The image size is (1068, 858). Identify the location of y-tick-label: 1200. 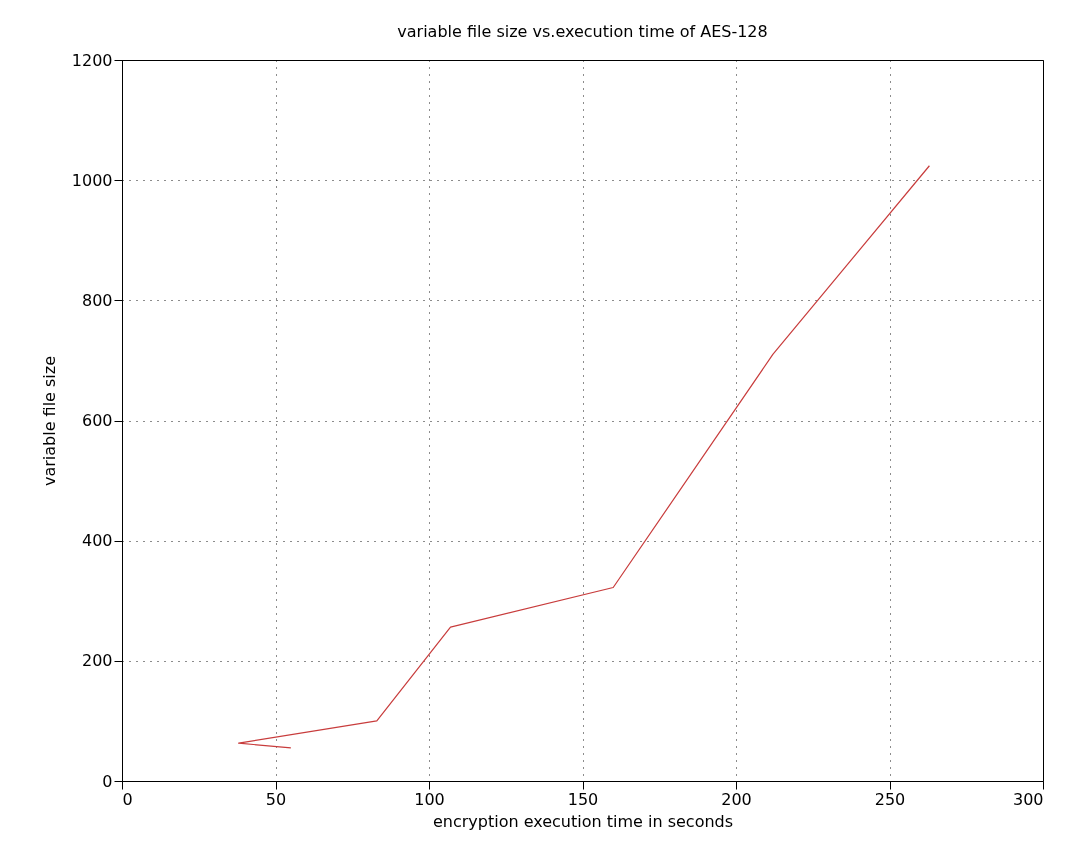
(92, 60).